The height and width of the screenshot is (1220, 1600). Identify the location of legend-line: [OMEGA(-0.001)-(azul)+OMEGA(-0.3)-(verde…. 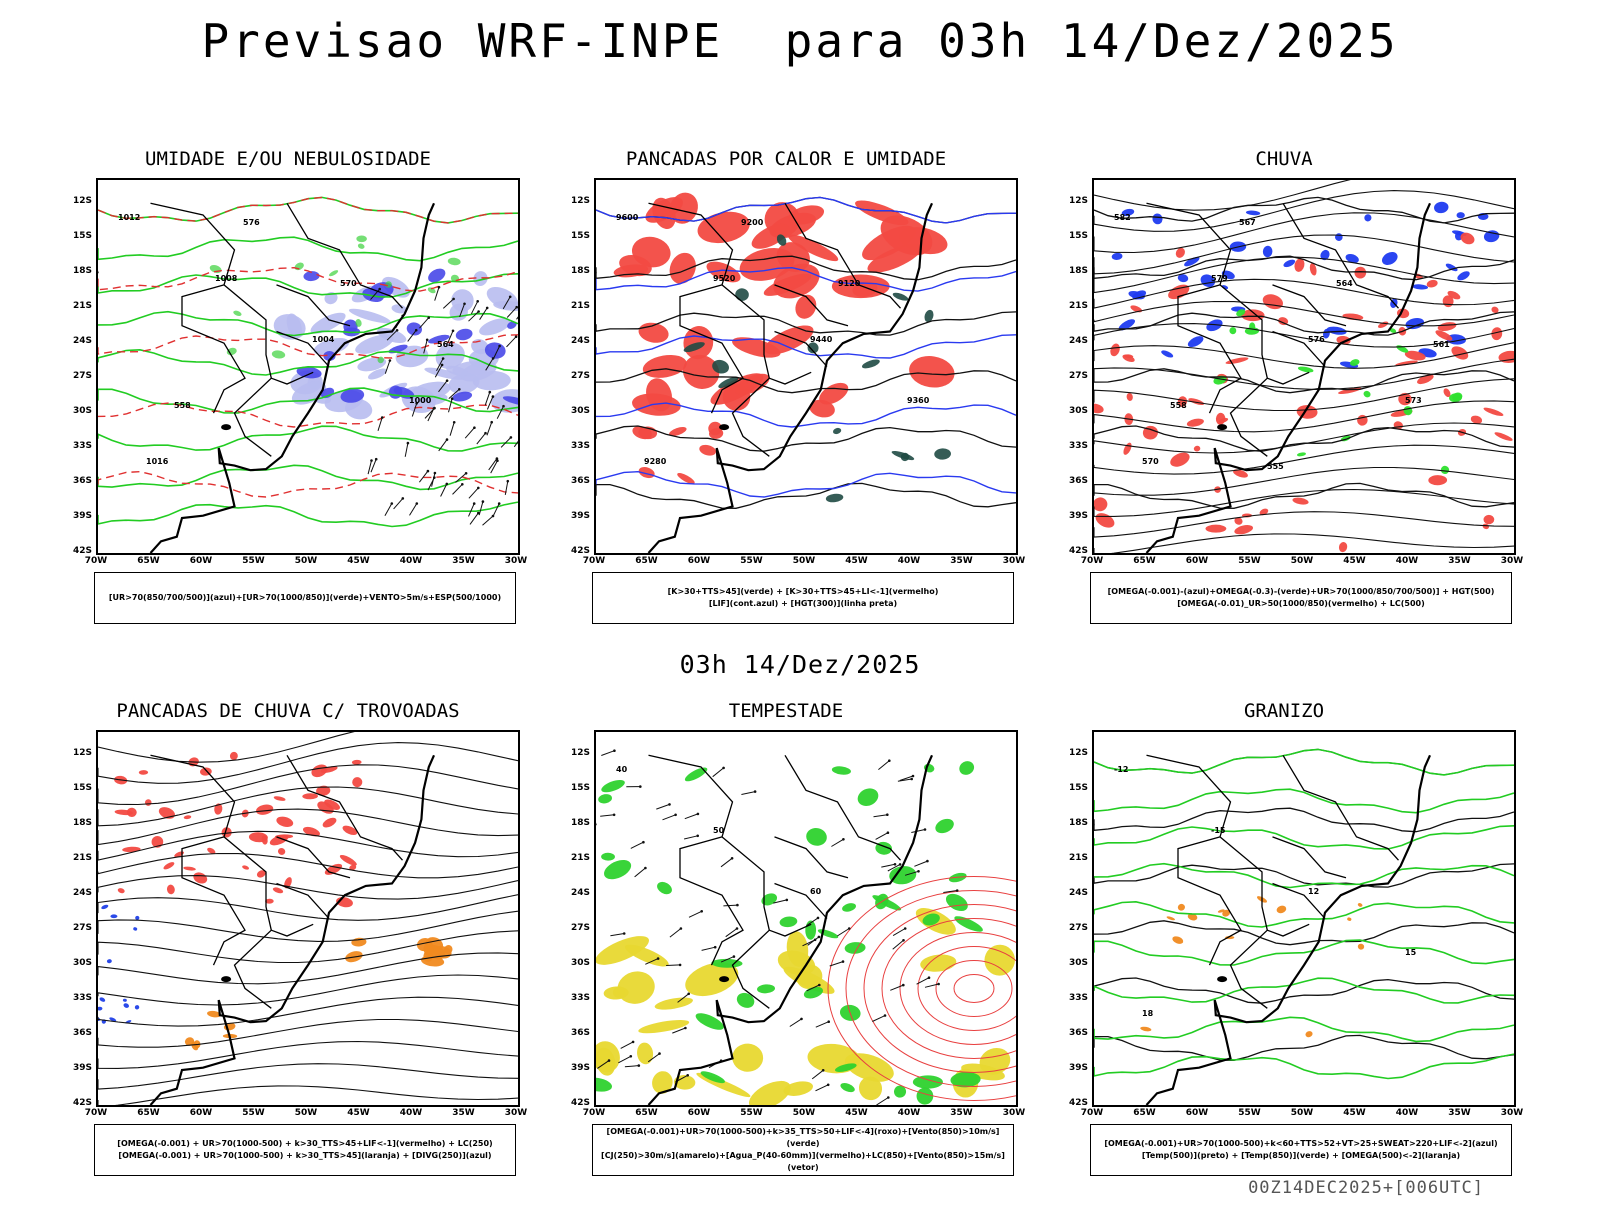
(1301, 592).